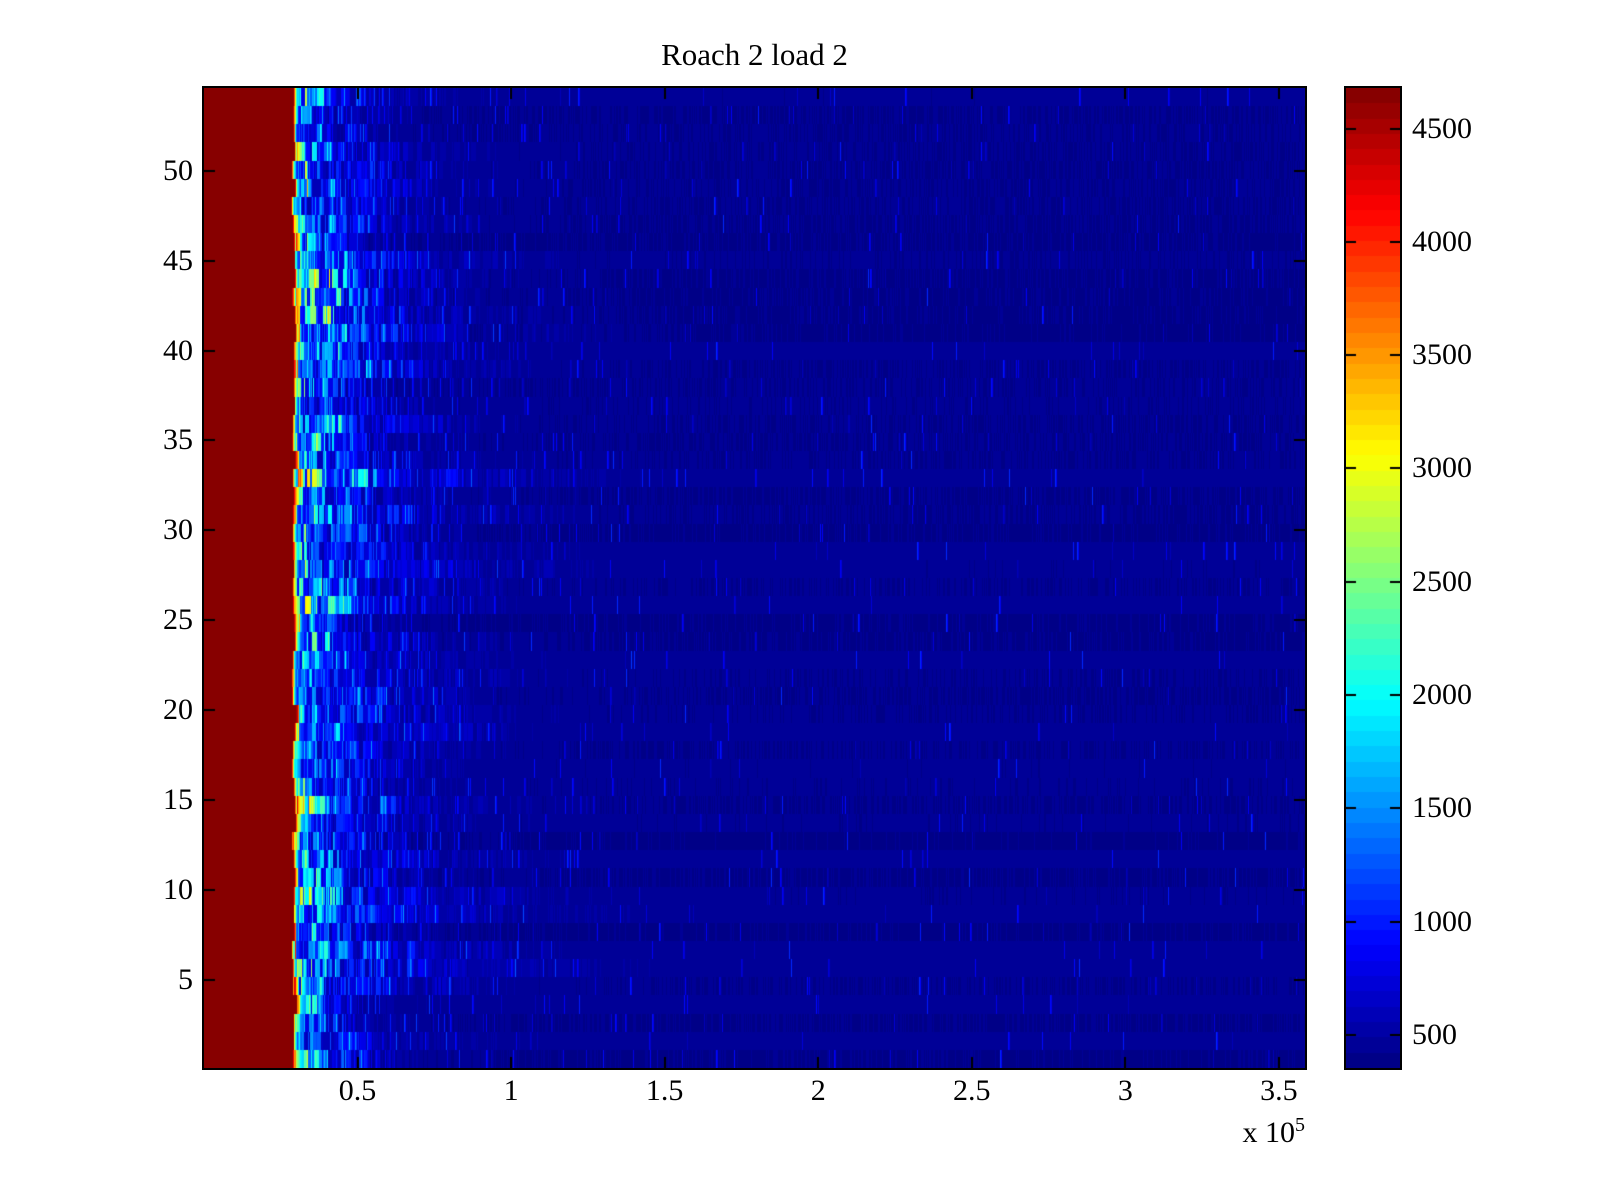  I want to click on x-axis-scale-label: x 105, so click(1274, 1129).